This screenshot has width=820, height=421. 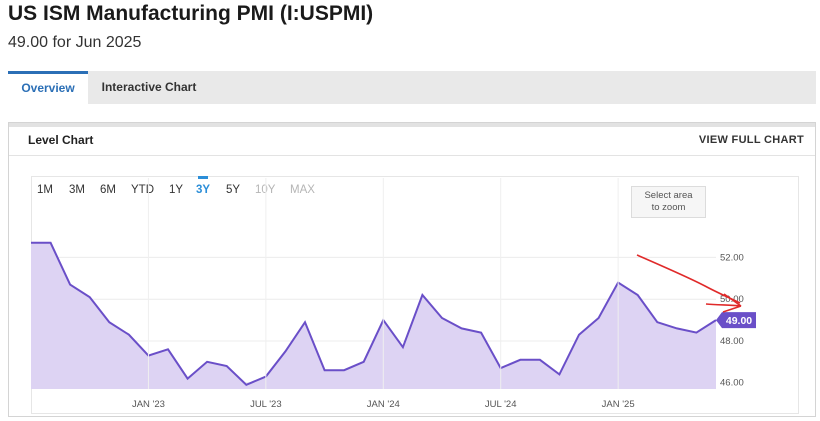 I want to click on latest-value-subtitle: 49.00 for Jun 2025, so click(x=75, y=42).